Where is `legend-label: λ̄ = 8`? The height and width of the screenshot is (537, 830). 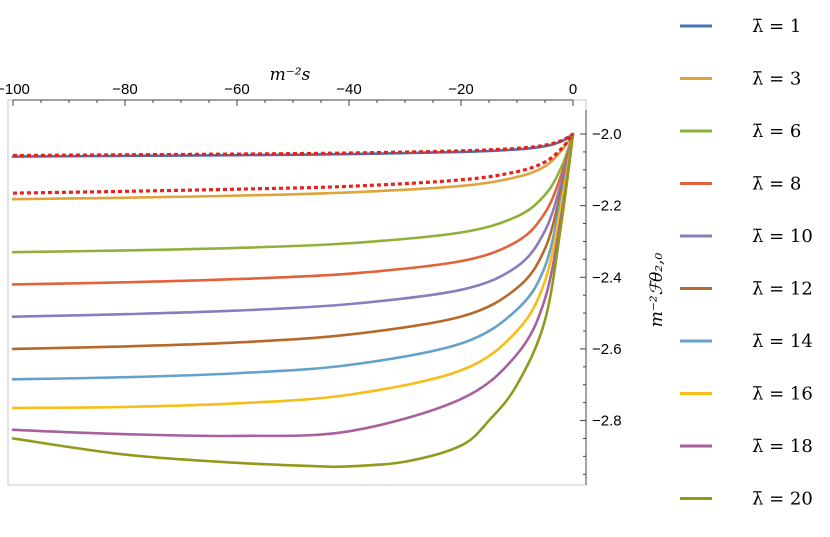 legend-label: λ̄ = 8 is located at coordinates (776, 184).